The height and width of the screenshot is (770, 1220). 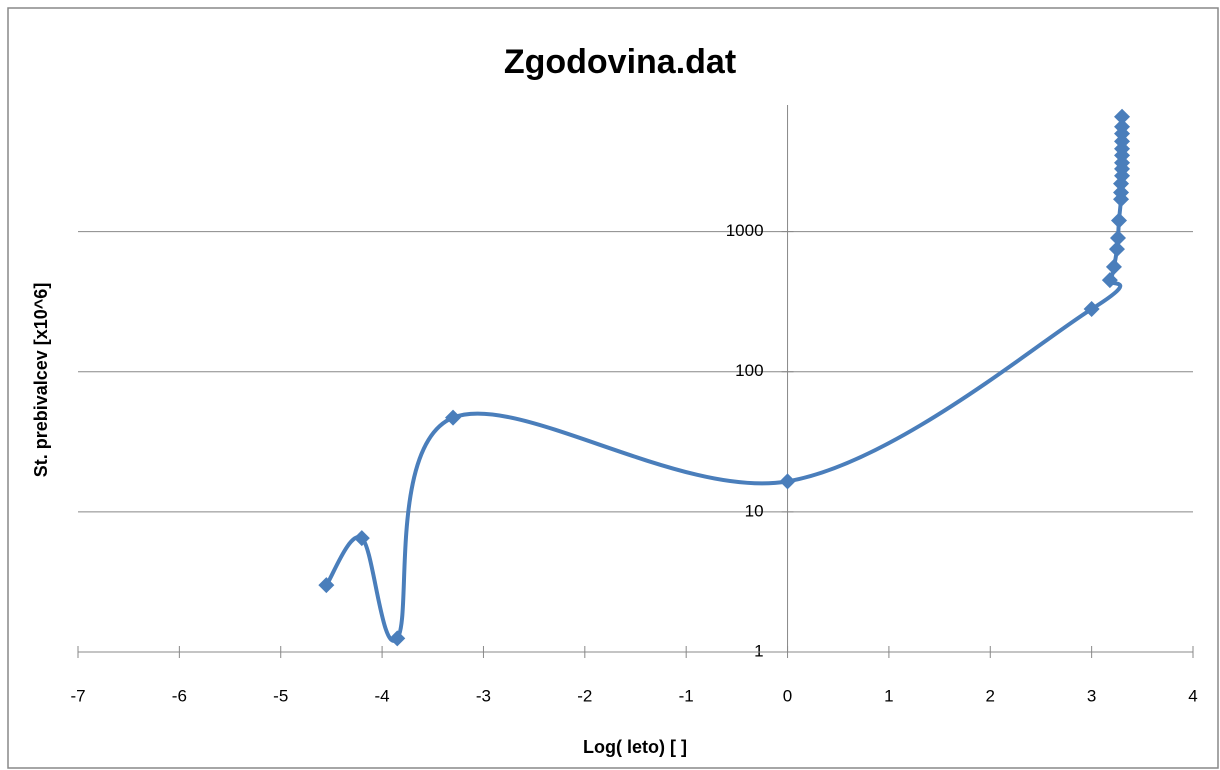 I want to click on y-tick-label: 1, so click(x=758, y=650).